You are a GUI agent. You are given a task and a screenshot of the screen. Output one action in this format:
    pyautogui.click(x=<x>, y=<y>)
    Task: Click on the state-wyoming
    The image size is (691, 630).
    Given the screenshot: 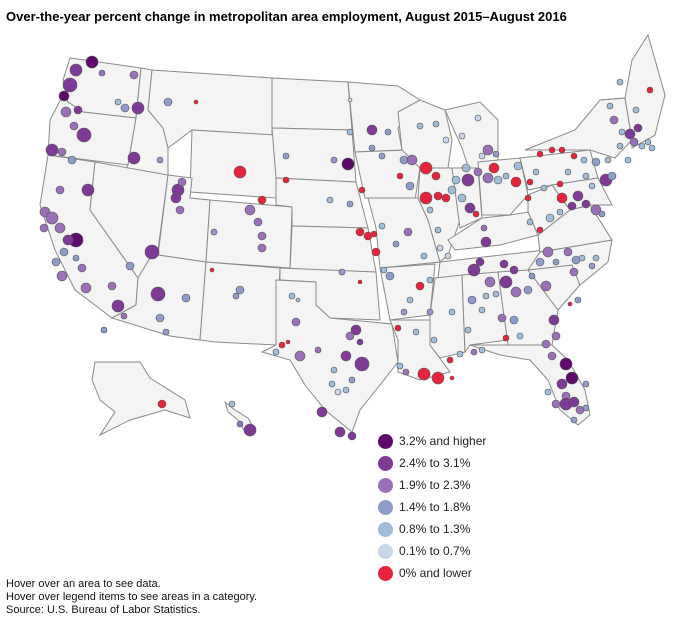 What is the action you would take?
    pyautogui.click(x=233, y=164)
    